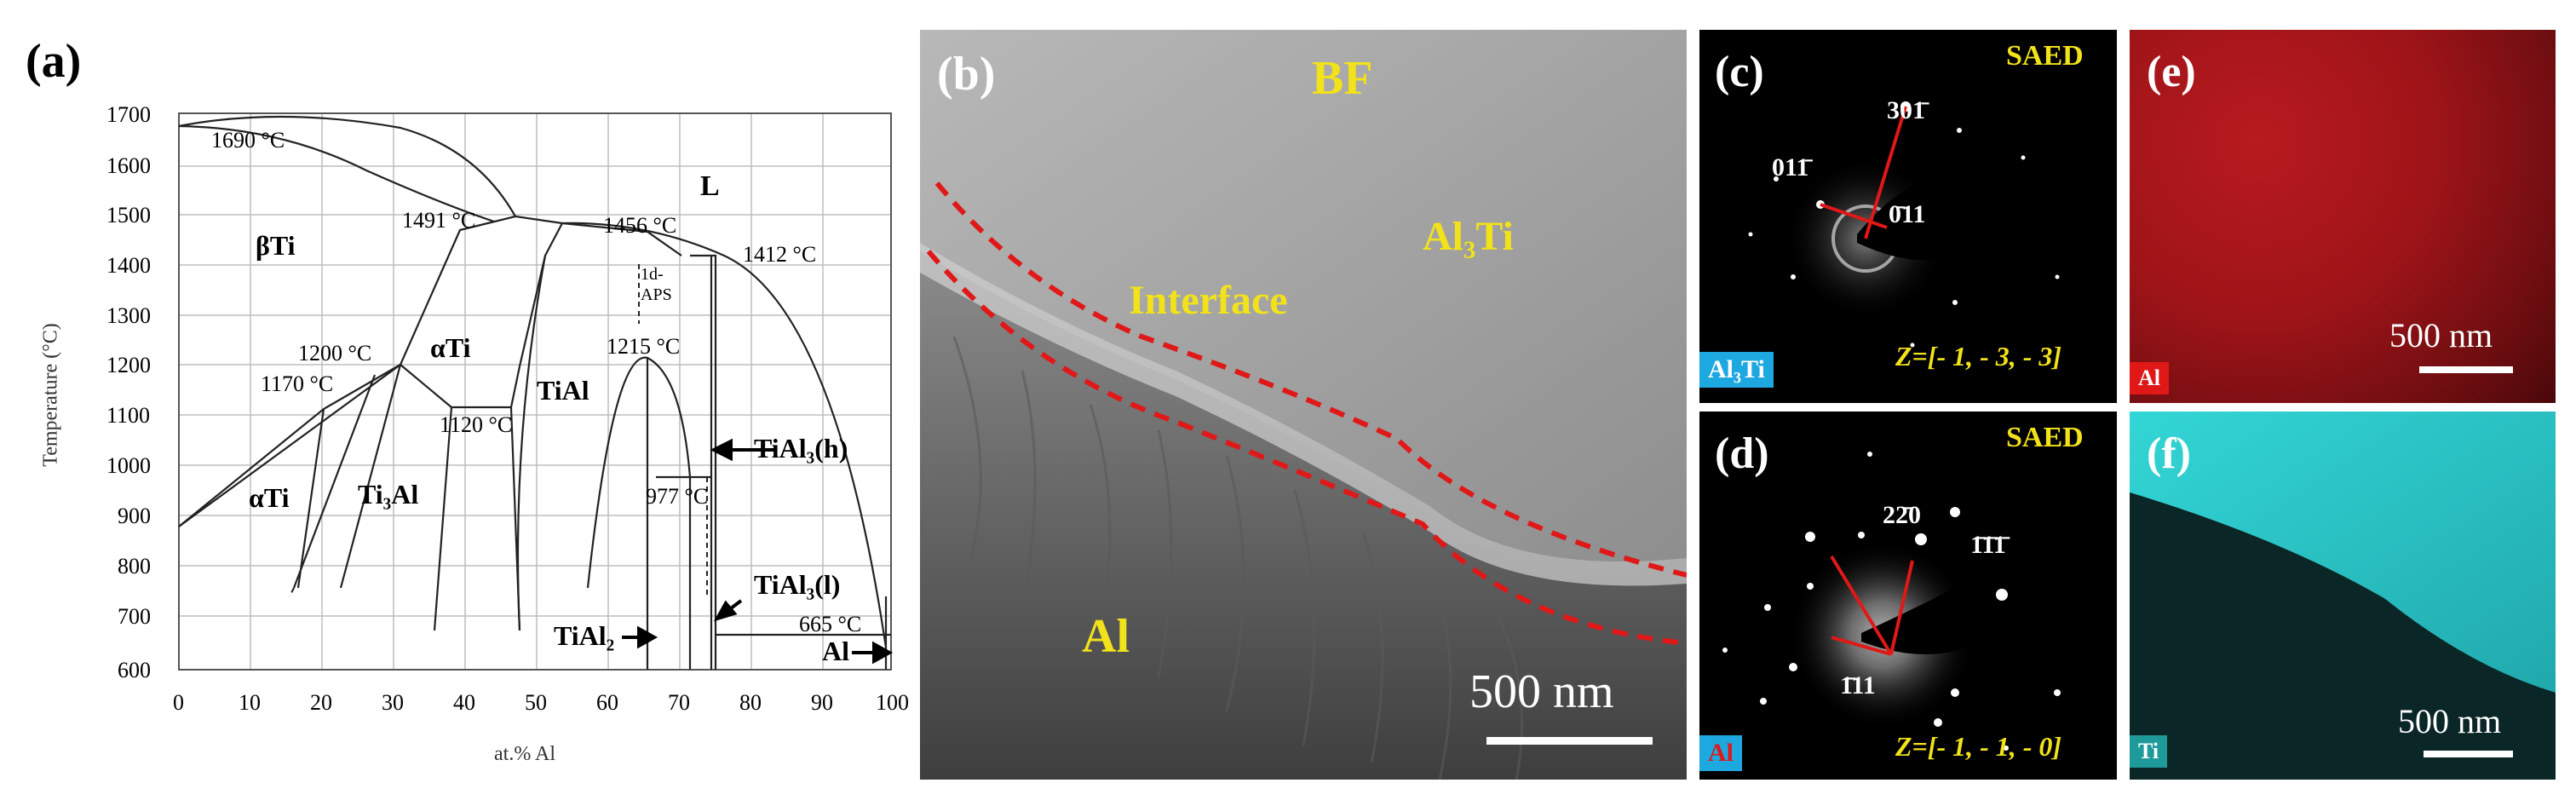 This screenshot has width=2576, height=806. I want to click on saed-d-indexing, so click(1872, 605).